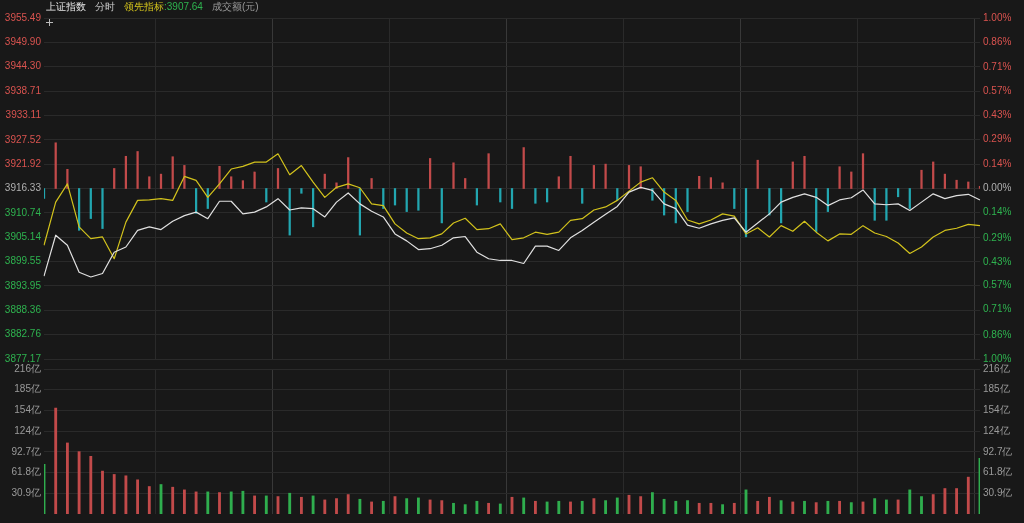 Image resolution: width=1024 pixels, height=523 pixels. Describe the element at coordinates (996, 410) in the screenshot. I see `y2-tick-label: 154亿` at that location.